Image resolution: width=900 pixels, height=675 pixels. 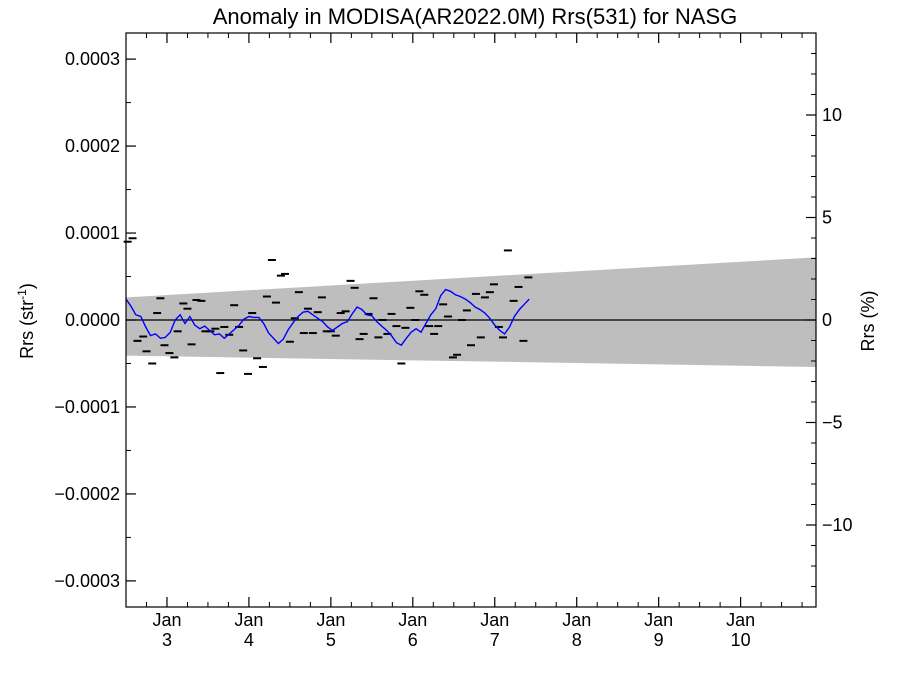 I want to click on x-tick-label-year: 4, so click(x=249, y=640).